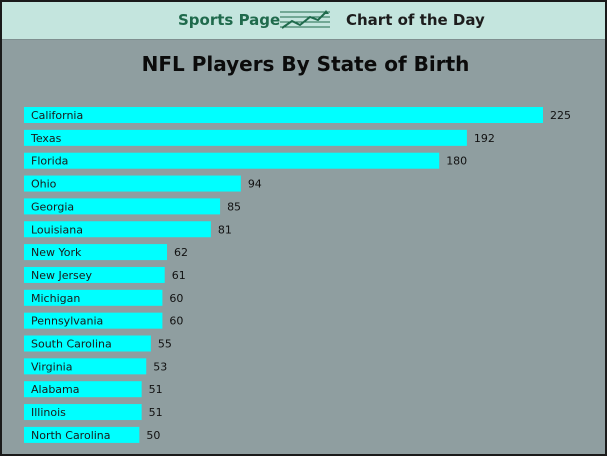  I want to click on category-label: Michigan, so click(55, 298).